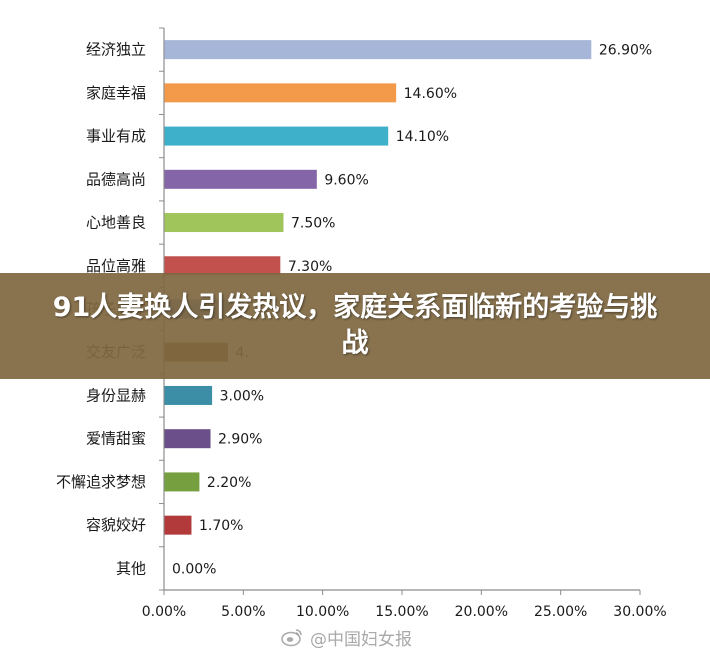 The image size is (710, 655). I want to click on x-tick-labels: 0.00% 5.00% 10.00% 15.00% 20.00% 25.00% 30.00%, so click(404, 612).